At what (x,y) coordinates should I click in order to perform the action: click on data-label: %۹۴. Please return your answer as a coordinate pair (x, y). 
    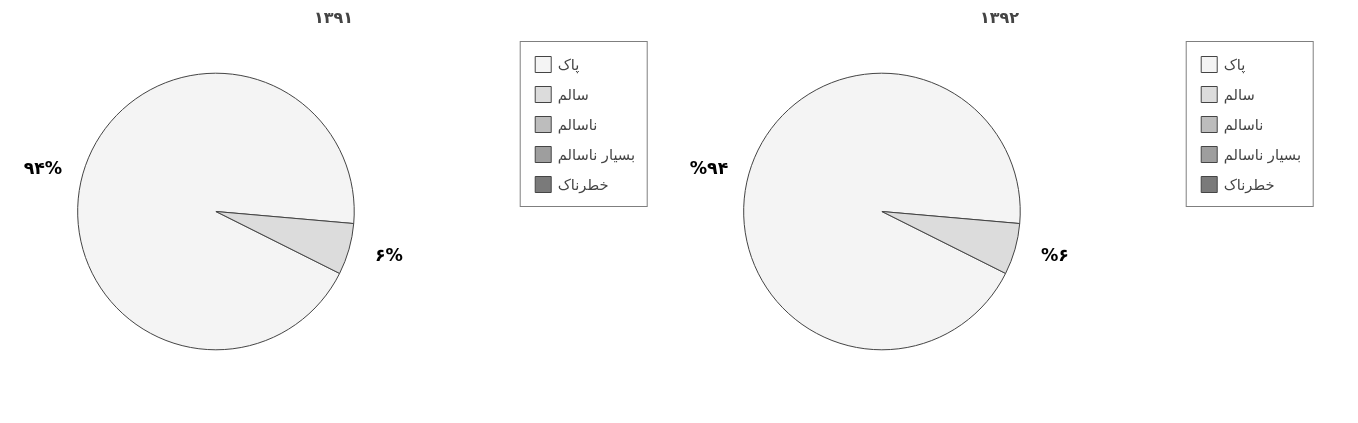
    Looking at the image, I should click on (709, 168).